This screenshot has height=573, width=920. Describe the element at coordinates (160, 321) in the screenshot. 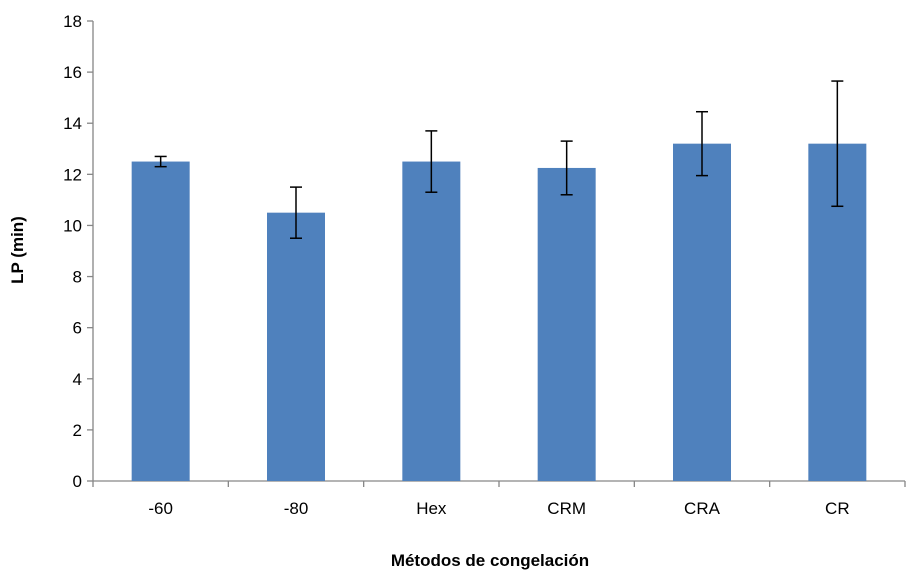

I see `bar--60` at that location.